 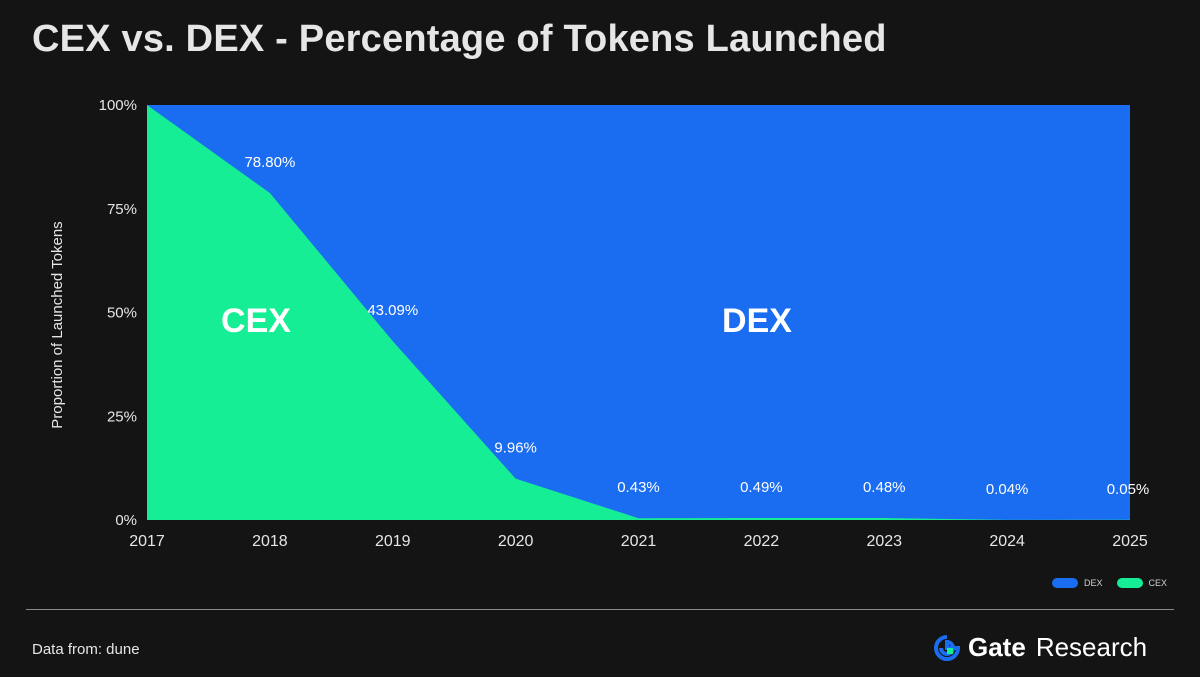 What do you see at coordinates (269, 162) in the screenshot?
I see `data-label: 78.80%` at bounding box center [269, 162].